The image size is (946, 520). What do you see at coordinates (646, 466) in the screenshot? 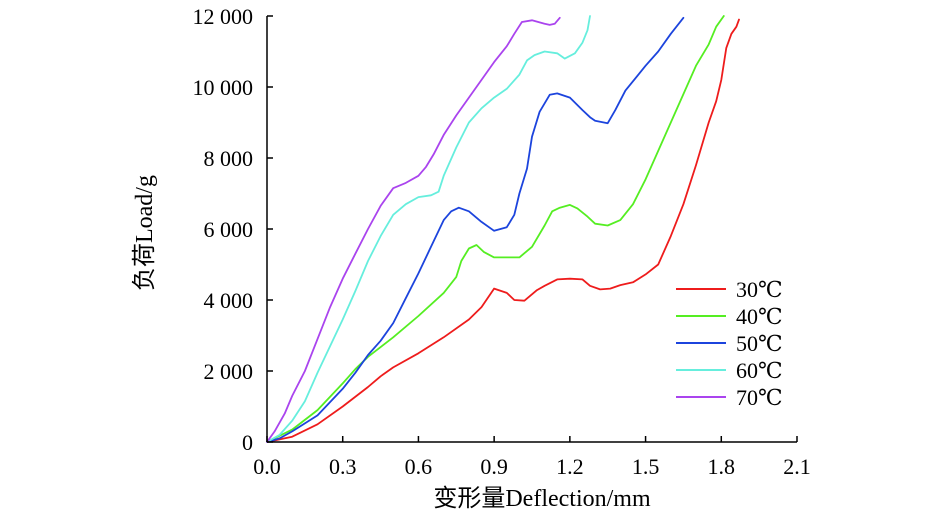
I see `x-tick-label-5: 1.5` at bounding box center [646, 466].